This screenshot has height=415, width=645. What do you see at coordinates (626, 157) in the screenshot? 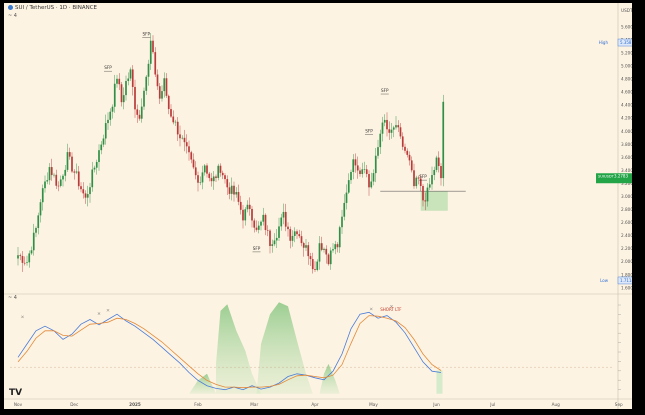
I see `y-tick-label: 3.6000` at bounding box center [626, 157].